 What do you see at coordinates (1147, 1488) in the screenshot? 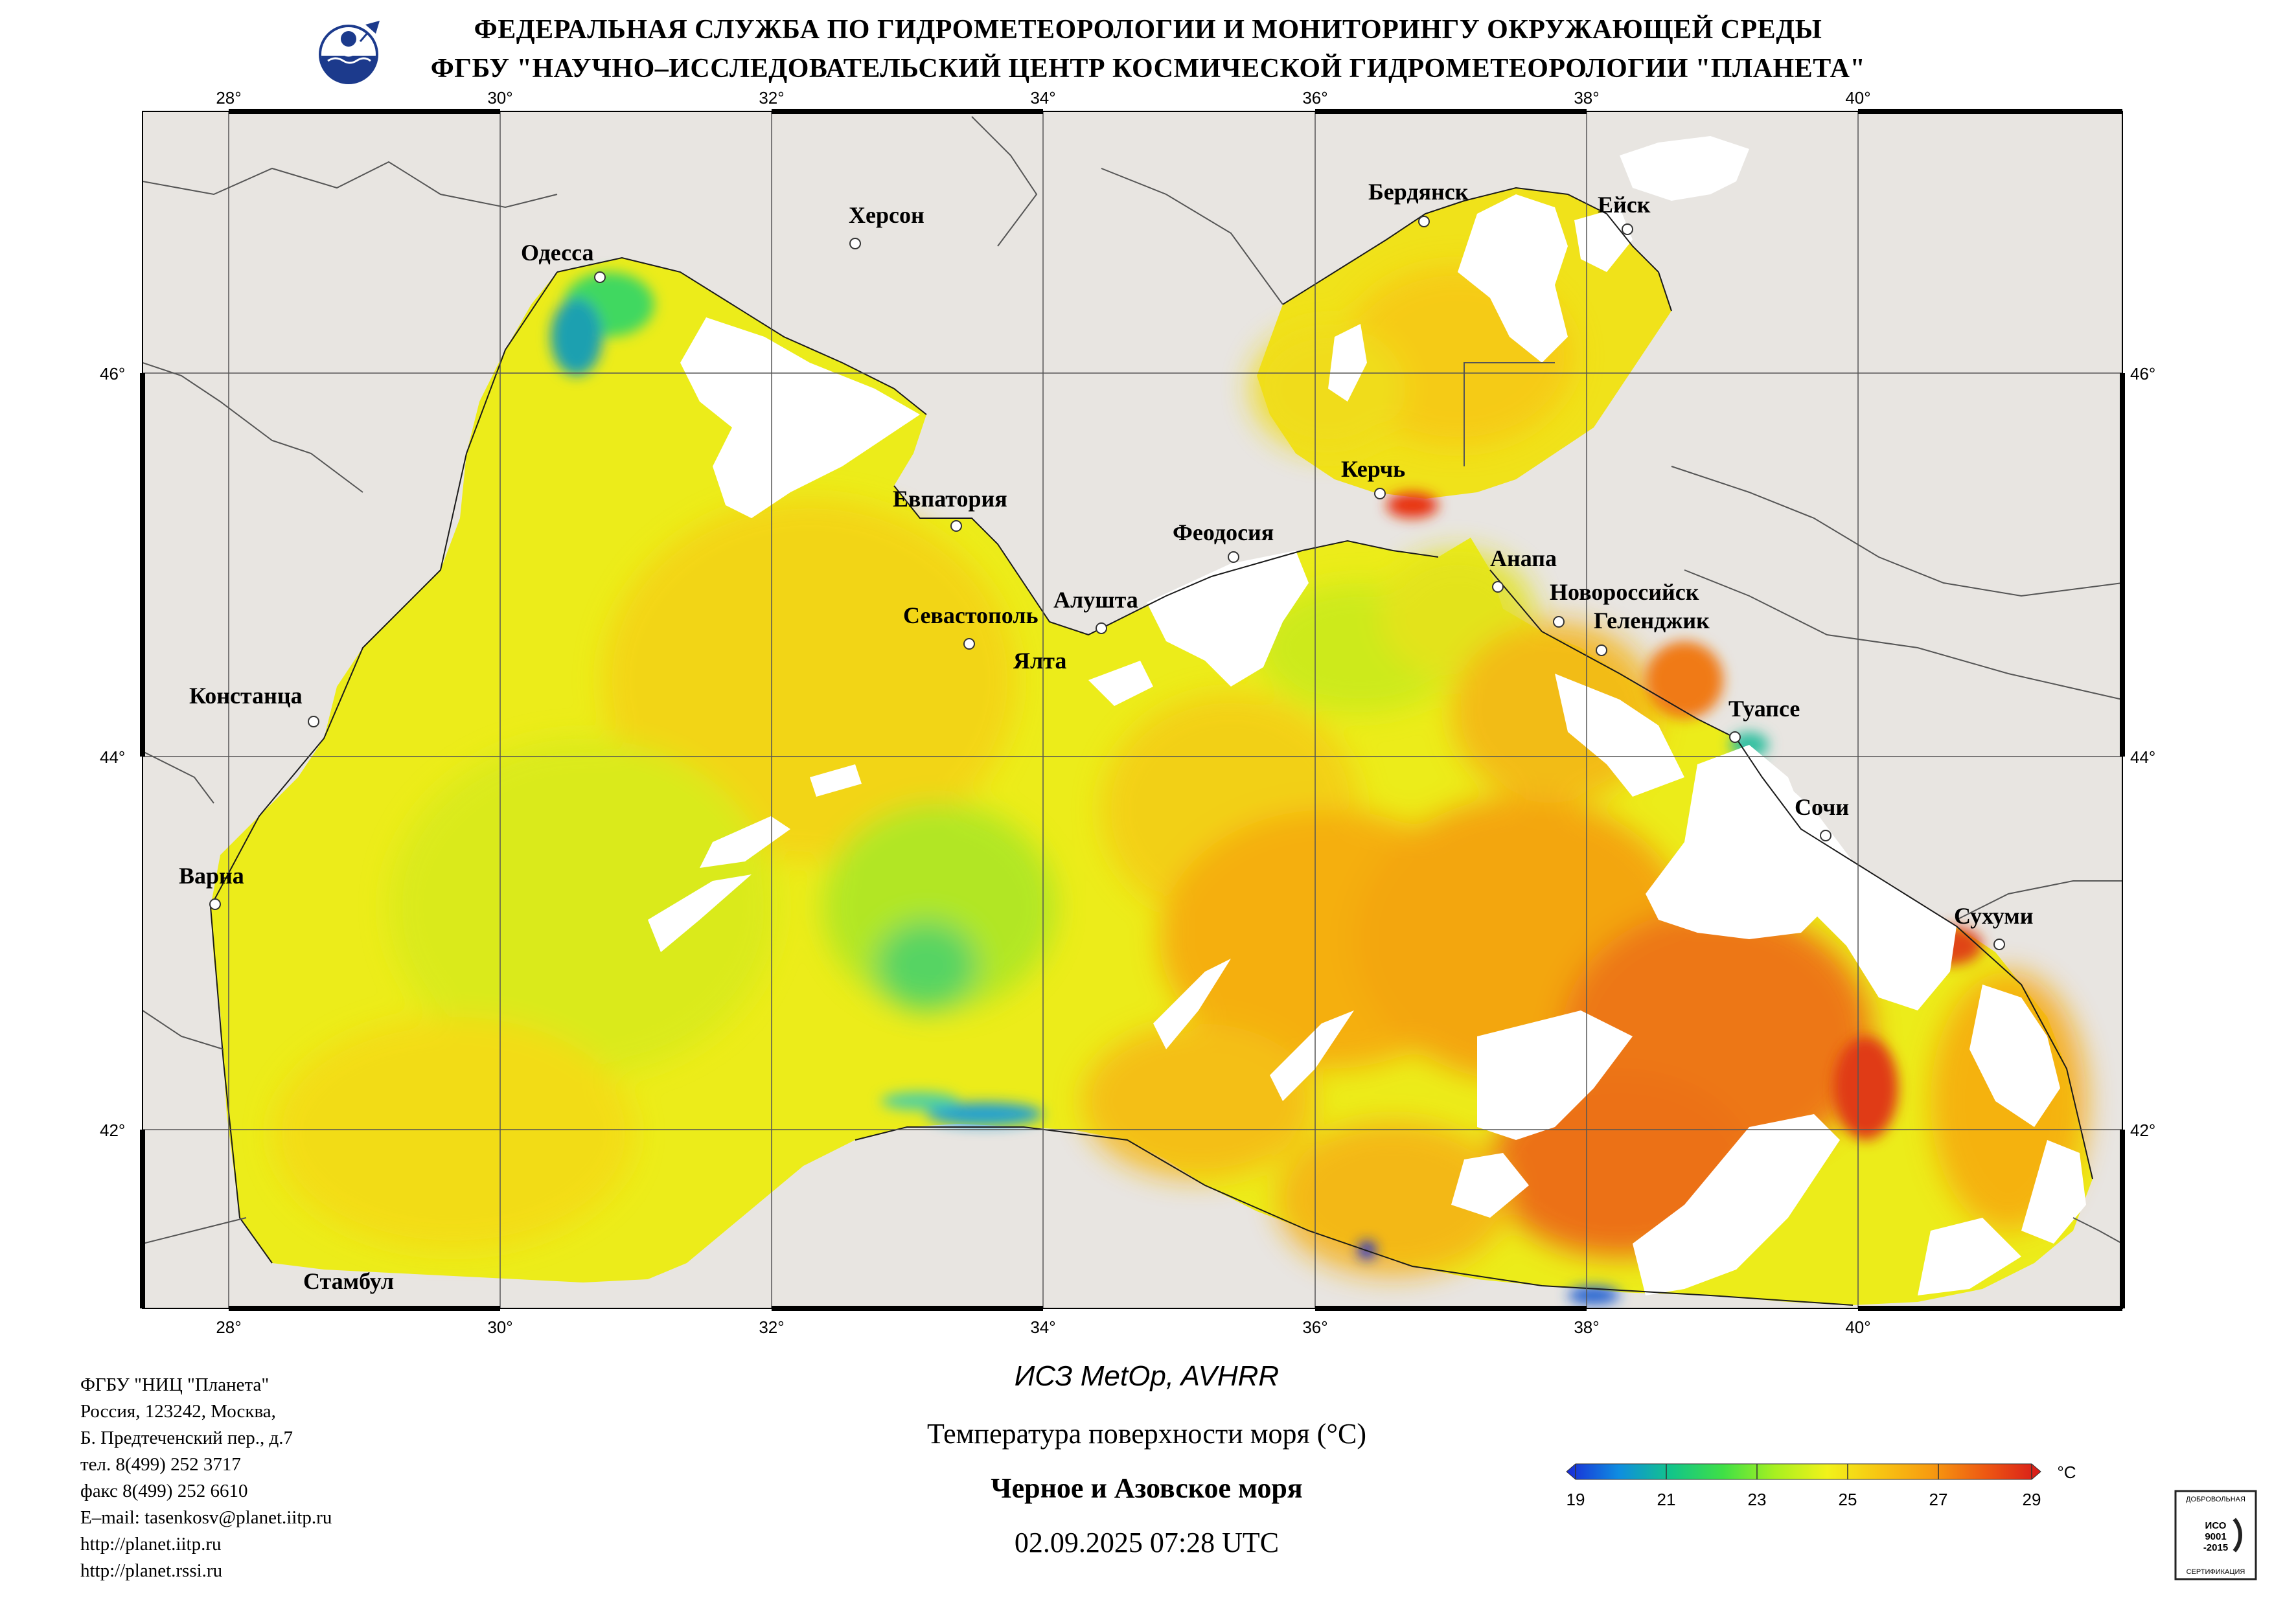
I see `region-caption: Черное и Азовское моря` at bounding box center [1147, 1488].